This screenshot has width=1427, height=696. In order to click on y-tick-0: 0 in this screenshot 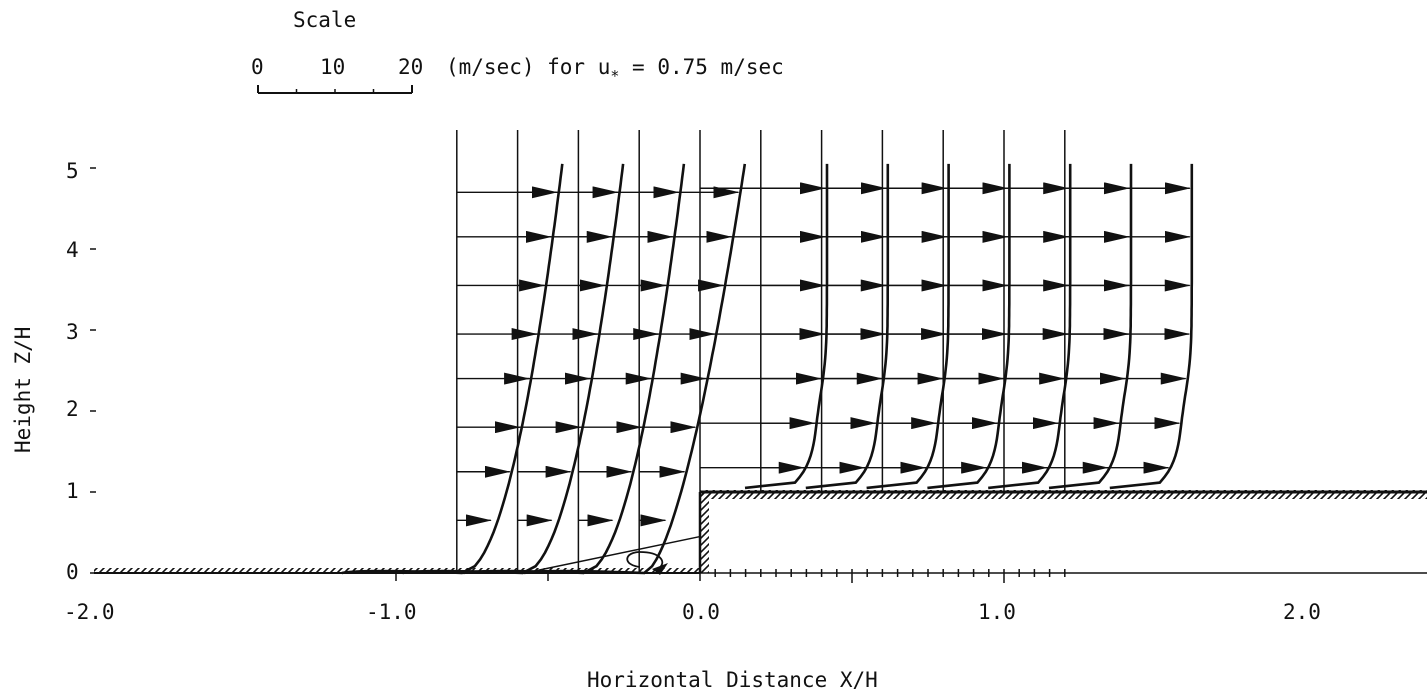, I will do `click(72, 572)`.